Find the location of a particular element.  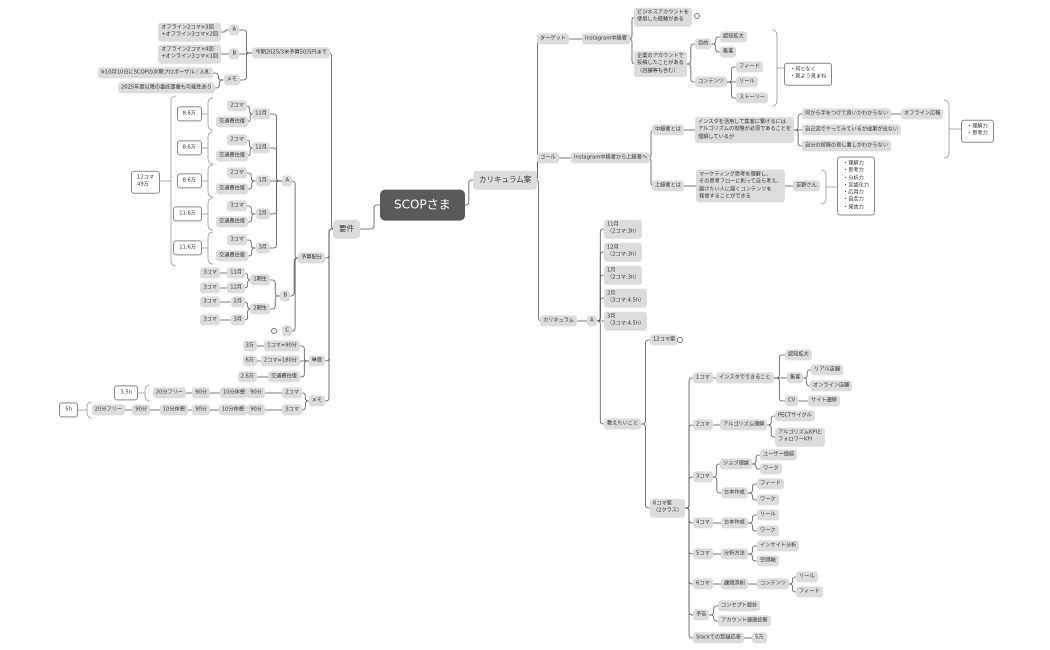

node-topic: 課題添削 is located at coordinates (734, 584).